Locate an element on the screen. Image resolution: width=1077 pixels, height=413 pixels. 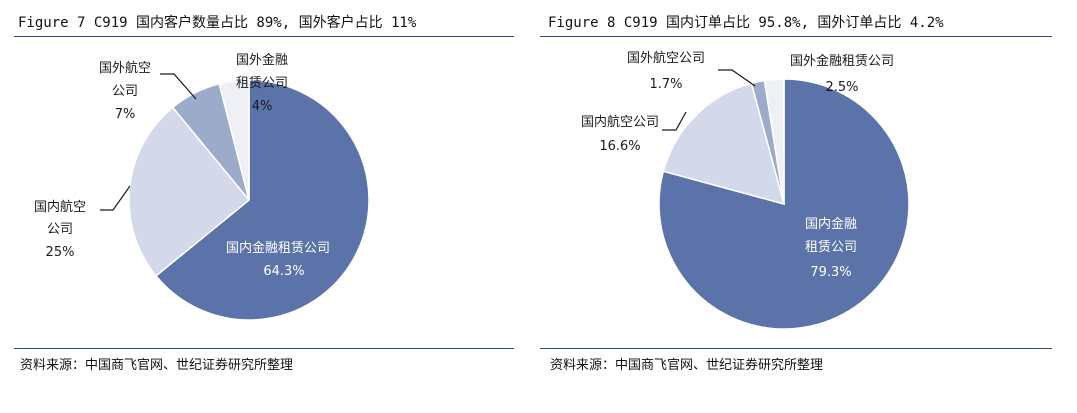
slice-value-label: 7% is located at coordinates (125, 114).